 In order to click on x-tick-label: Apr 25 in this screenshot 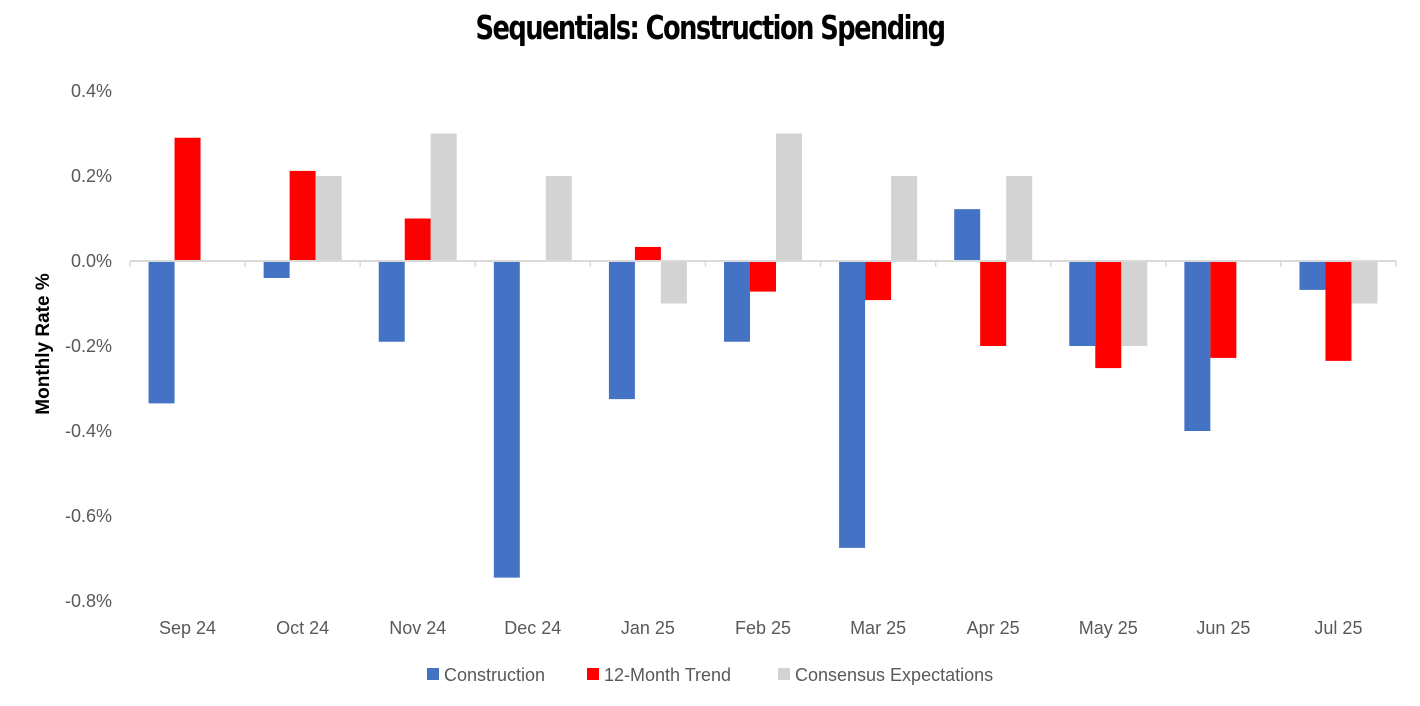, I will do `click(993, 628)`.